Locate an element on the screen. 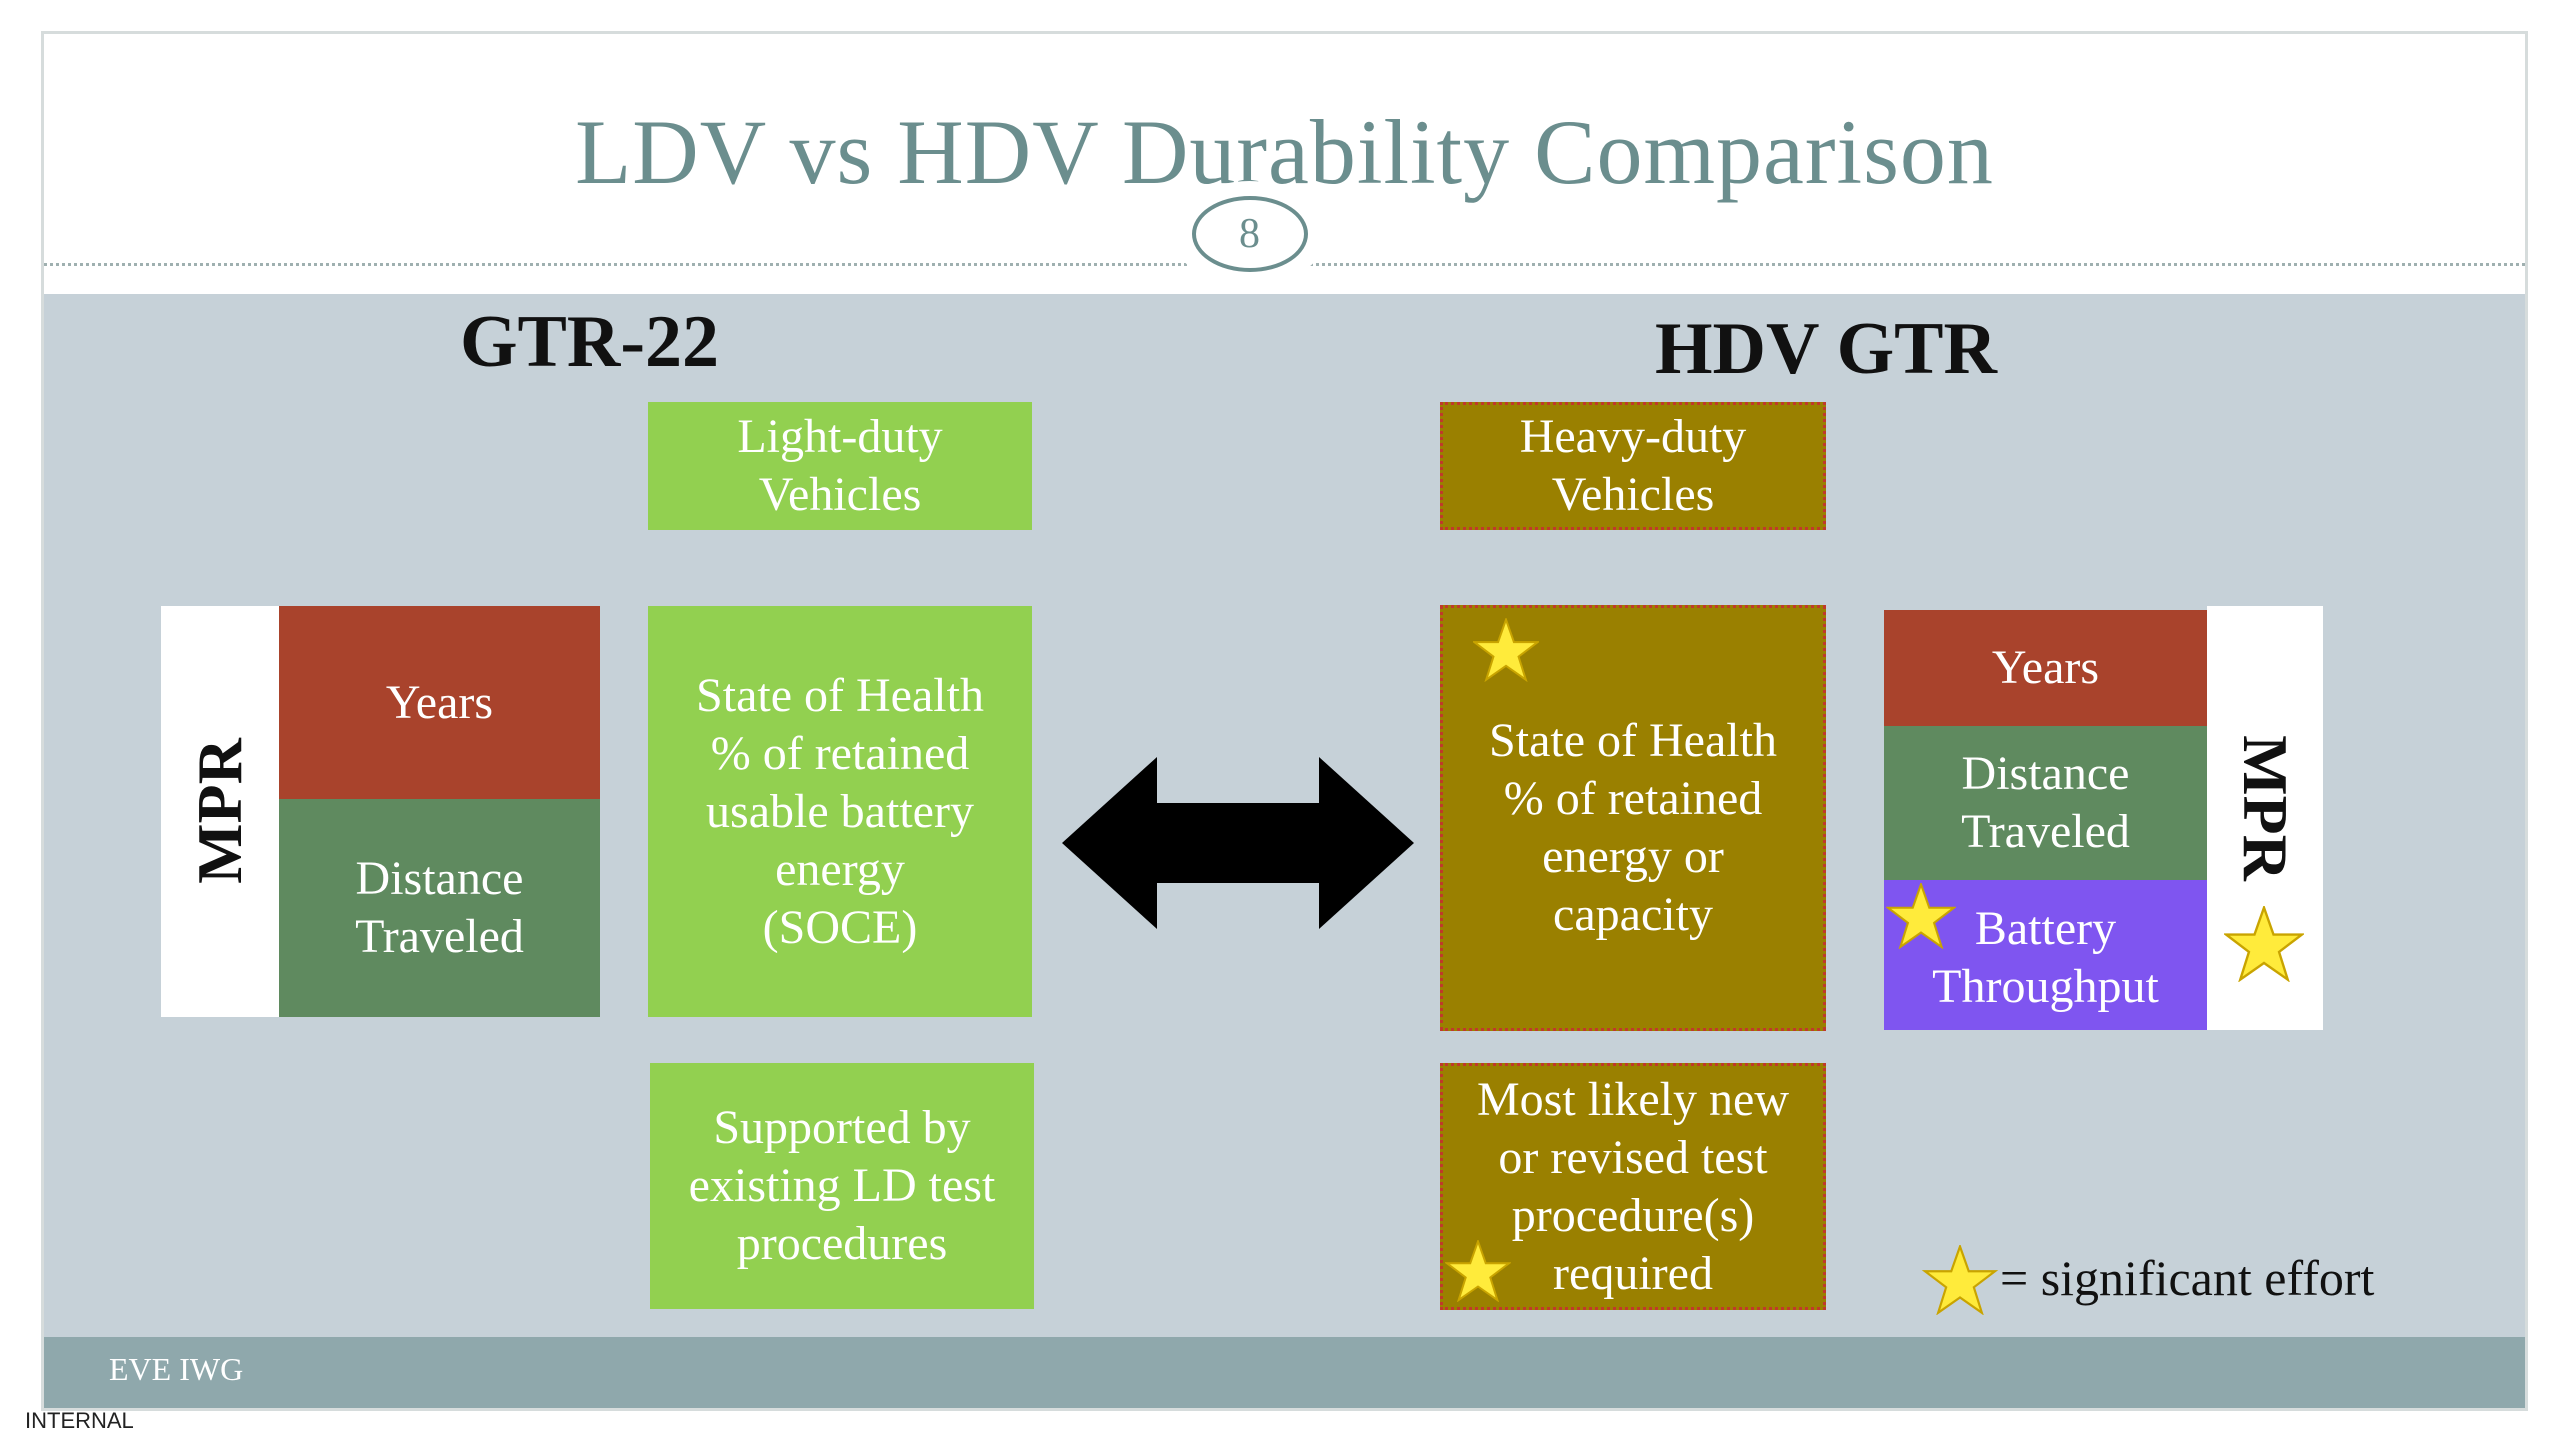 This screenshot has height=1440, width=2560. footer-label: EVE IWG is located at coordinates (176, 1369).